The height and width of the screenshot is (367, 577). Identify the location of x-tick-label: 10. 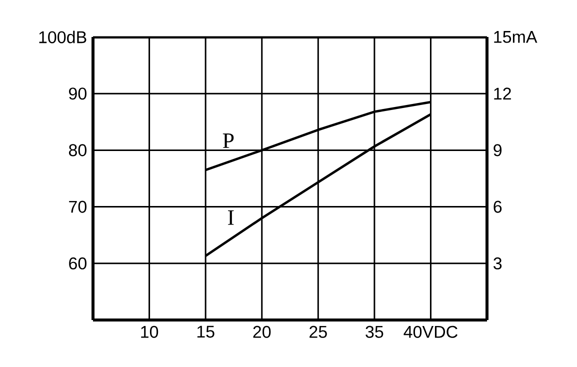
(149, 332).